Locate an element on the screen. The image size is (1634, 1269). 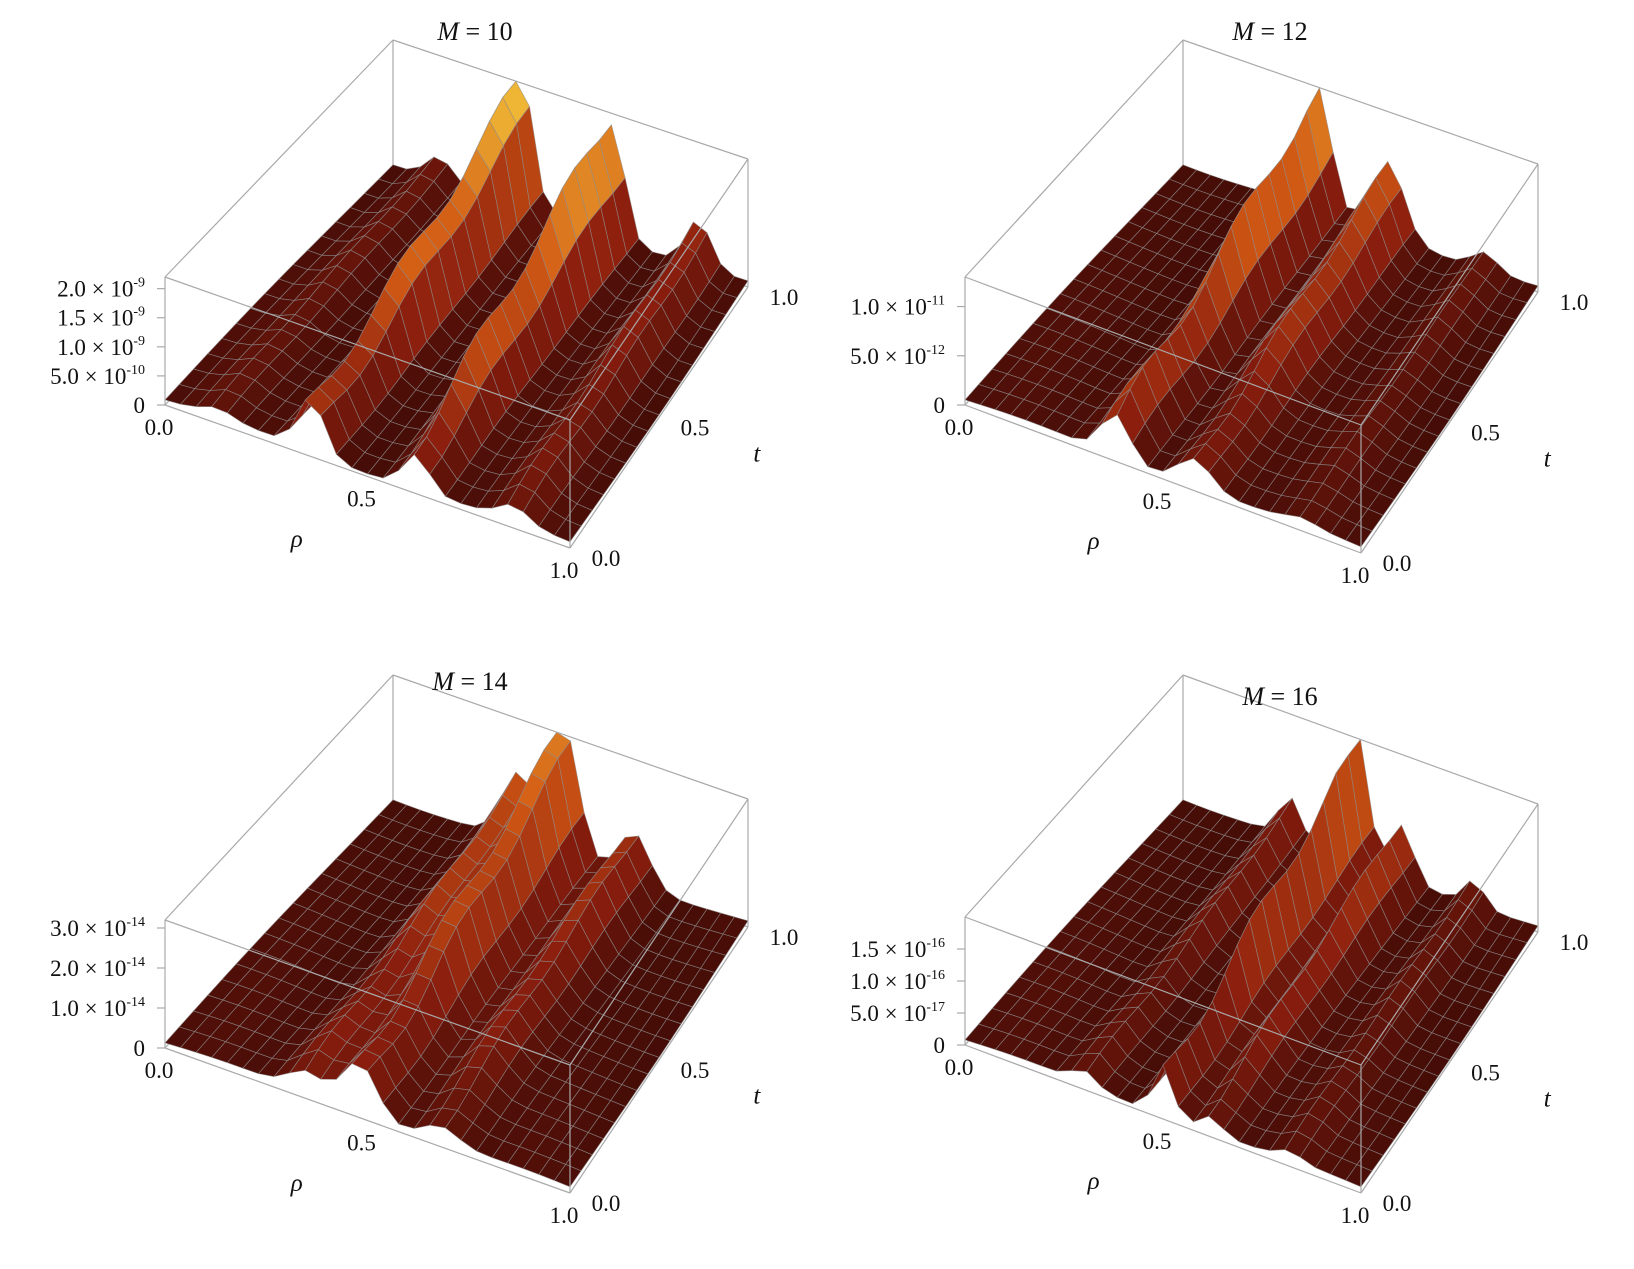
z-tick-exponent: -10 is located at coordinates (135, 370).